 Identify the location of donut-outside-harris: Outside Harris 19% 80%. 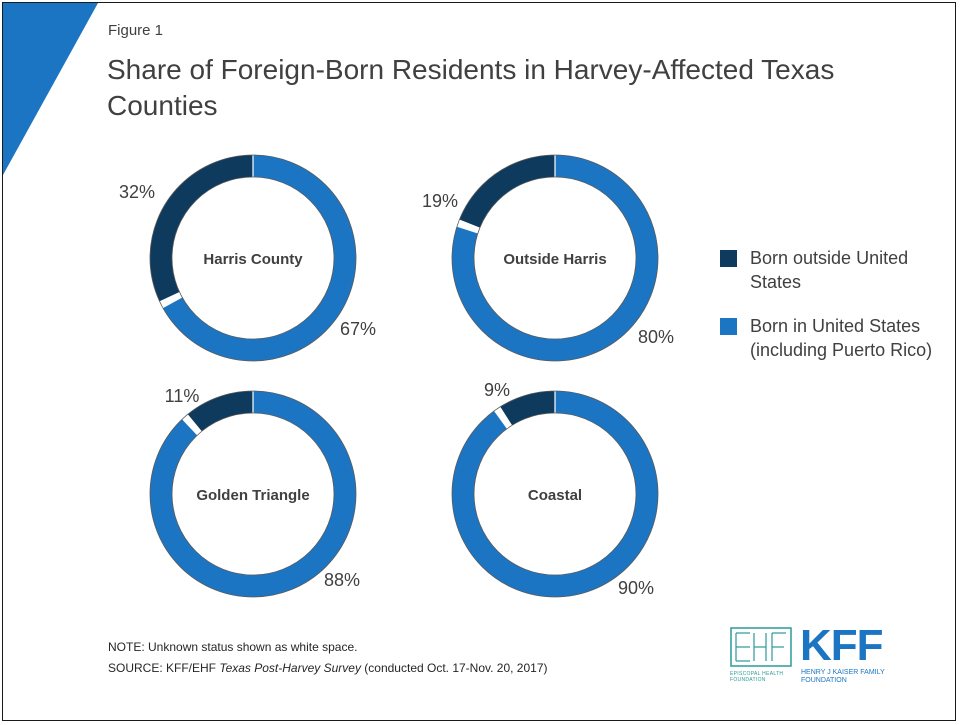
(548, 258).